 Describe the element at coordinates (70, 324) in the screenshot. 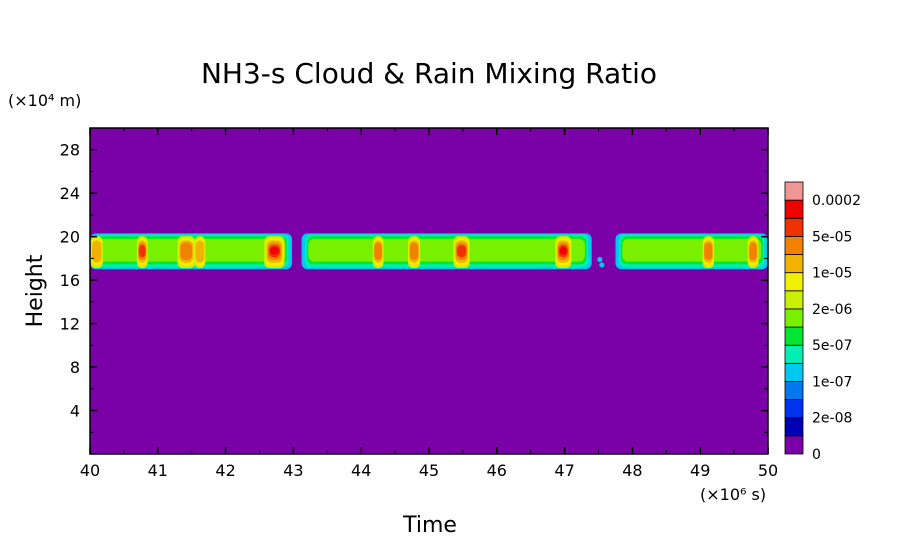

I see `y-tick-label: 12` at that location.